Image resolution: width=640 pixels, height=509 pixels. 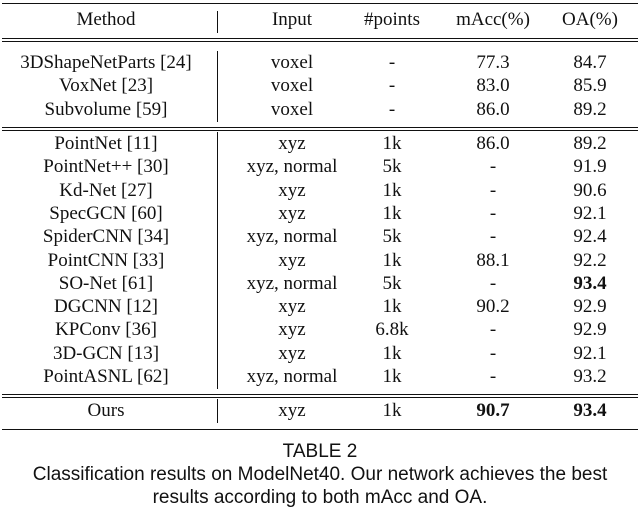 What do you see at coordinates (493, 62) in the screenshot?
I see `cell-macc: 77.3` at bounding box center [493, 62].